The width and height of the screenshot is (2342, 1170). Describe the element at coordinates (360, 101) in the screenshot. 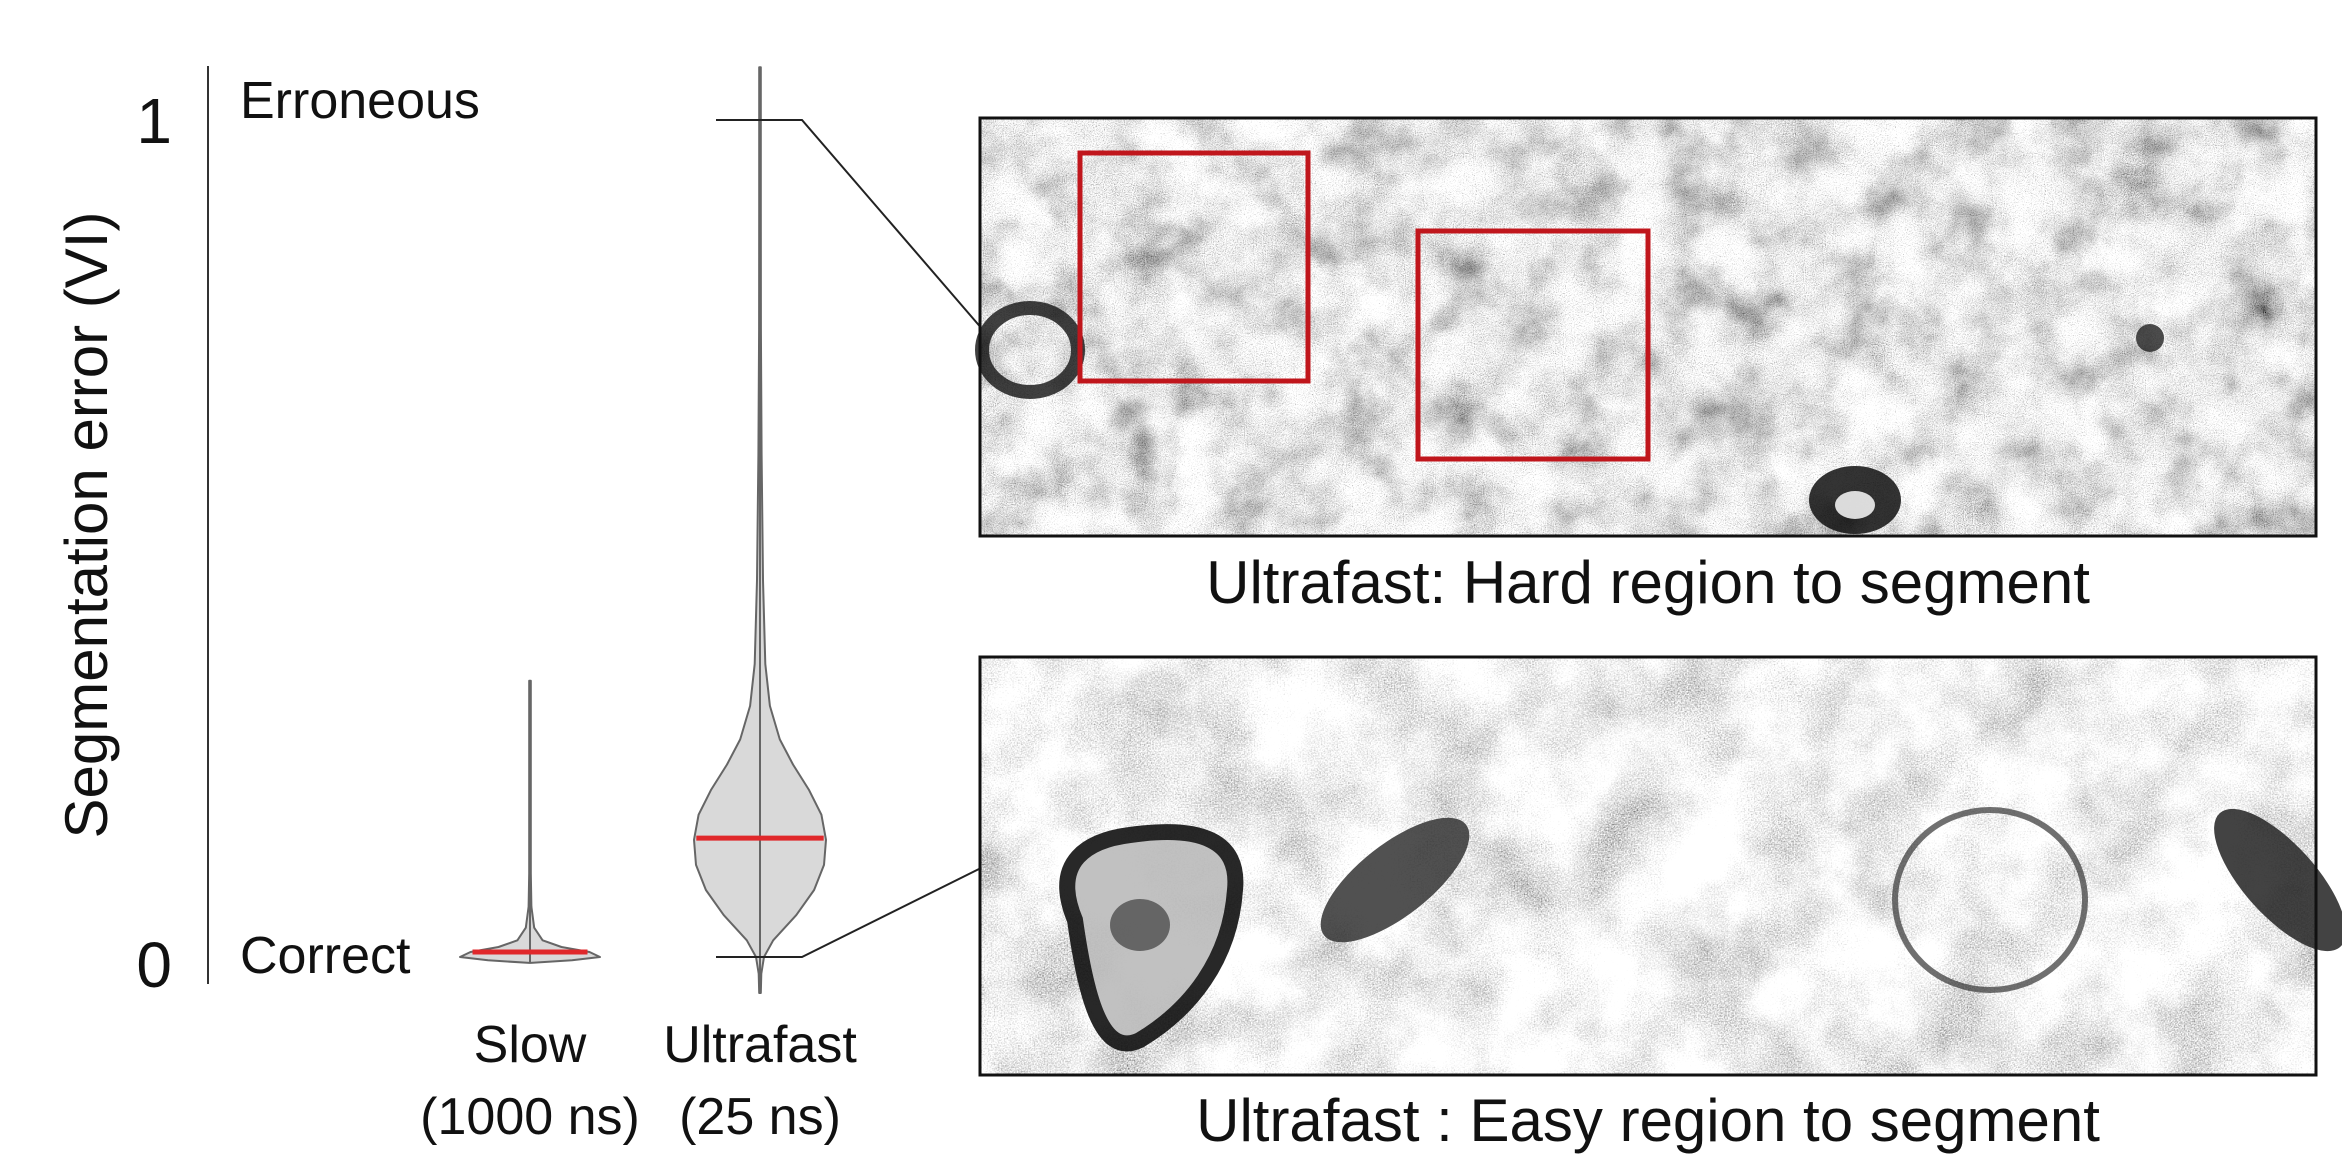

I see `annotation-erroneous: Erroneous` at that location.